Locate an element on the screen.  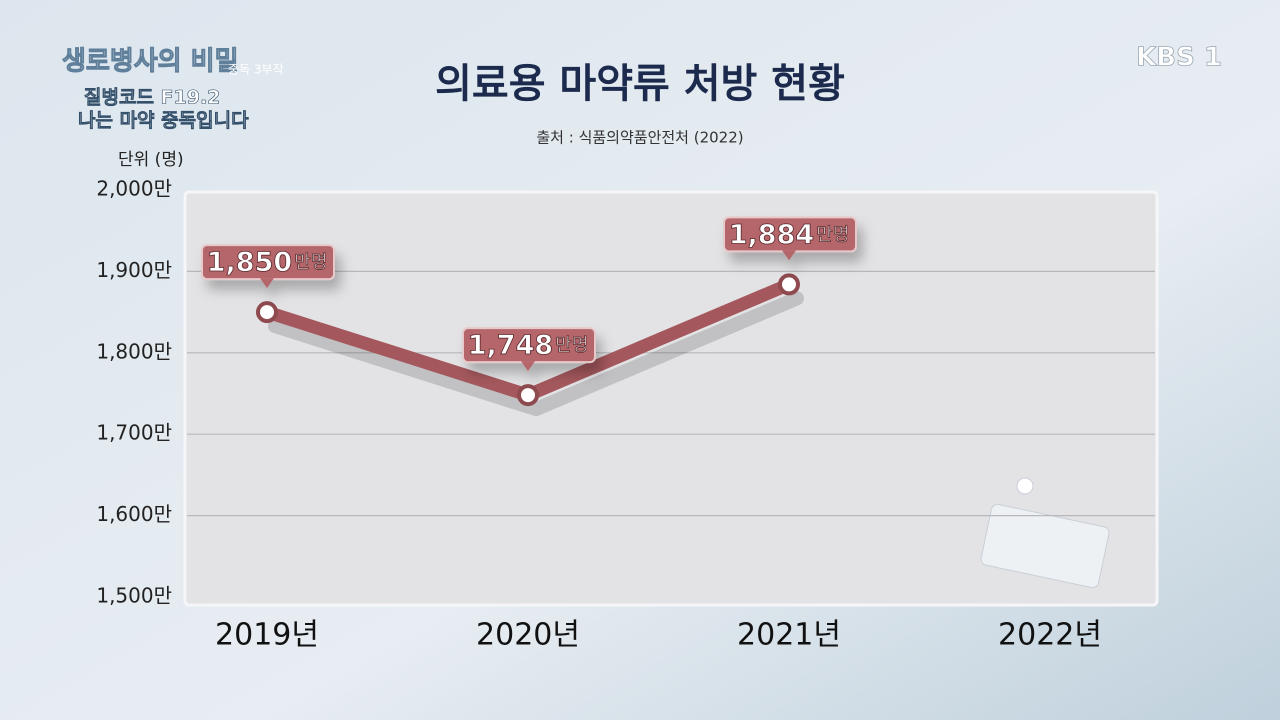
y-tick-label: 1,900만 is located at coordinates (134, 270).